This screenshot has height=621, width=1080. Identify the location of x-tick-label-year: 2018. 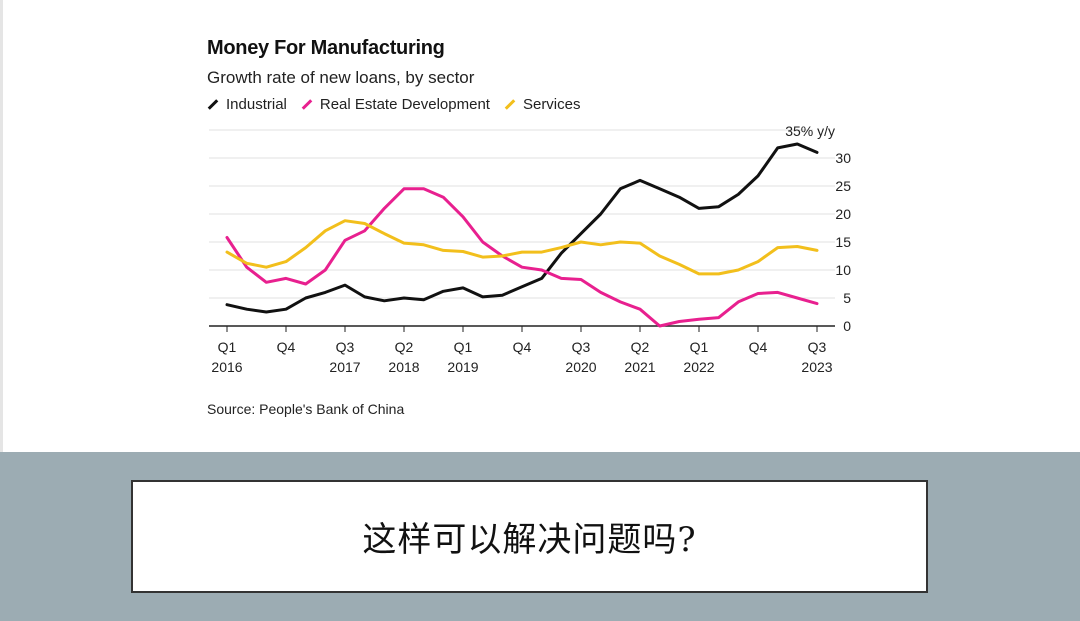
(403, 367).